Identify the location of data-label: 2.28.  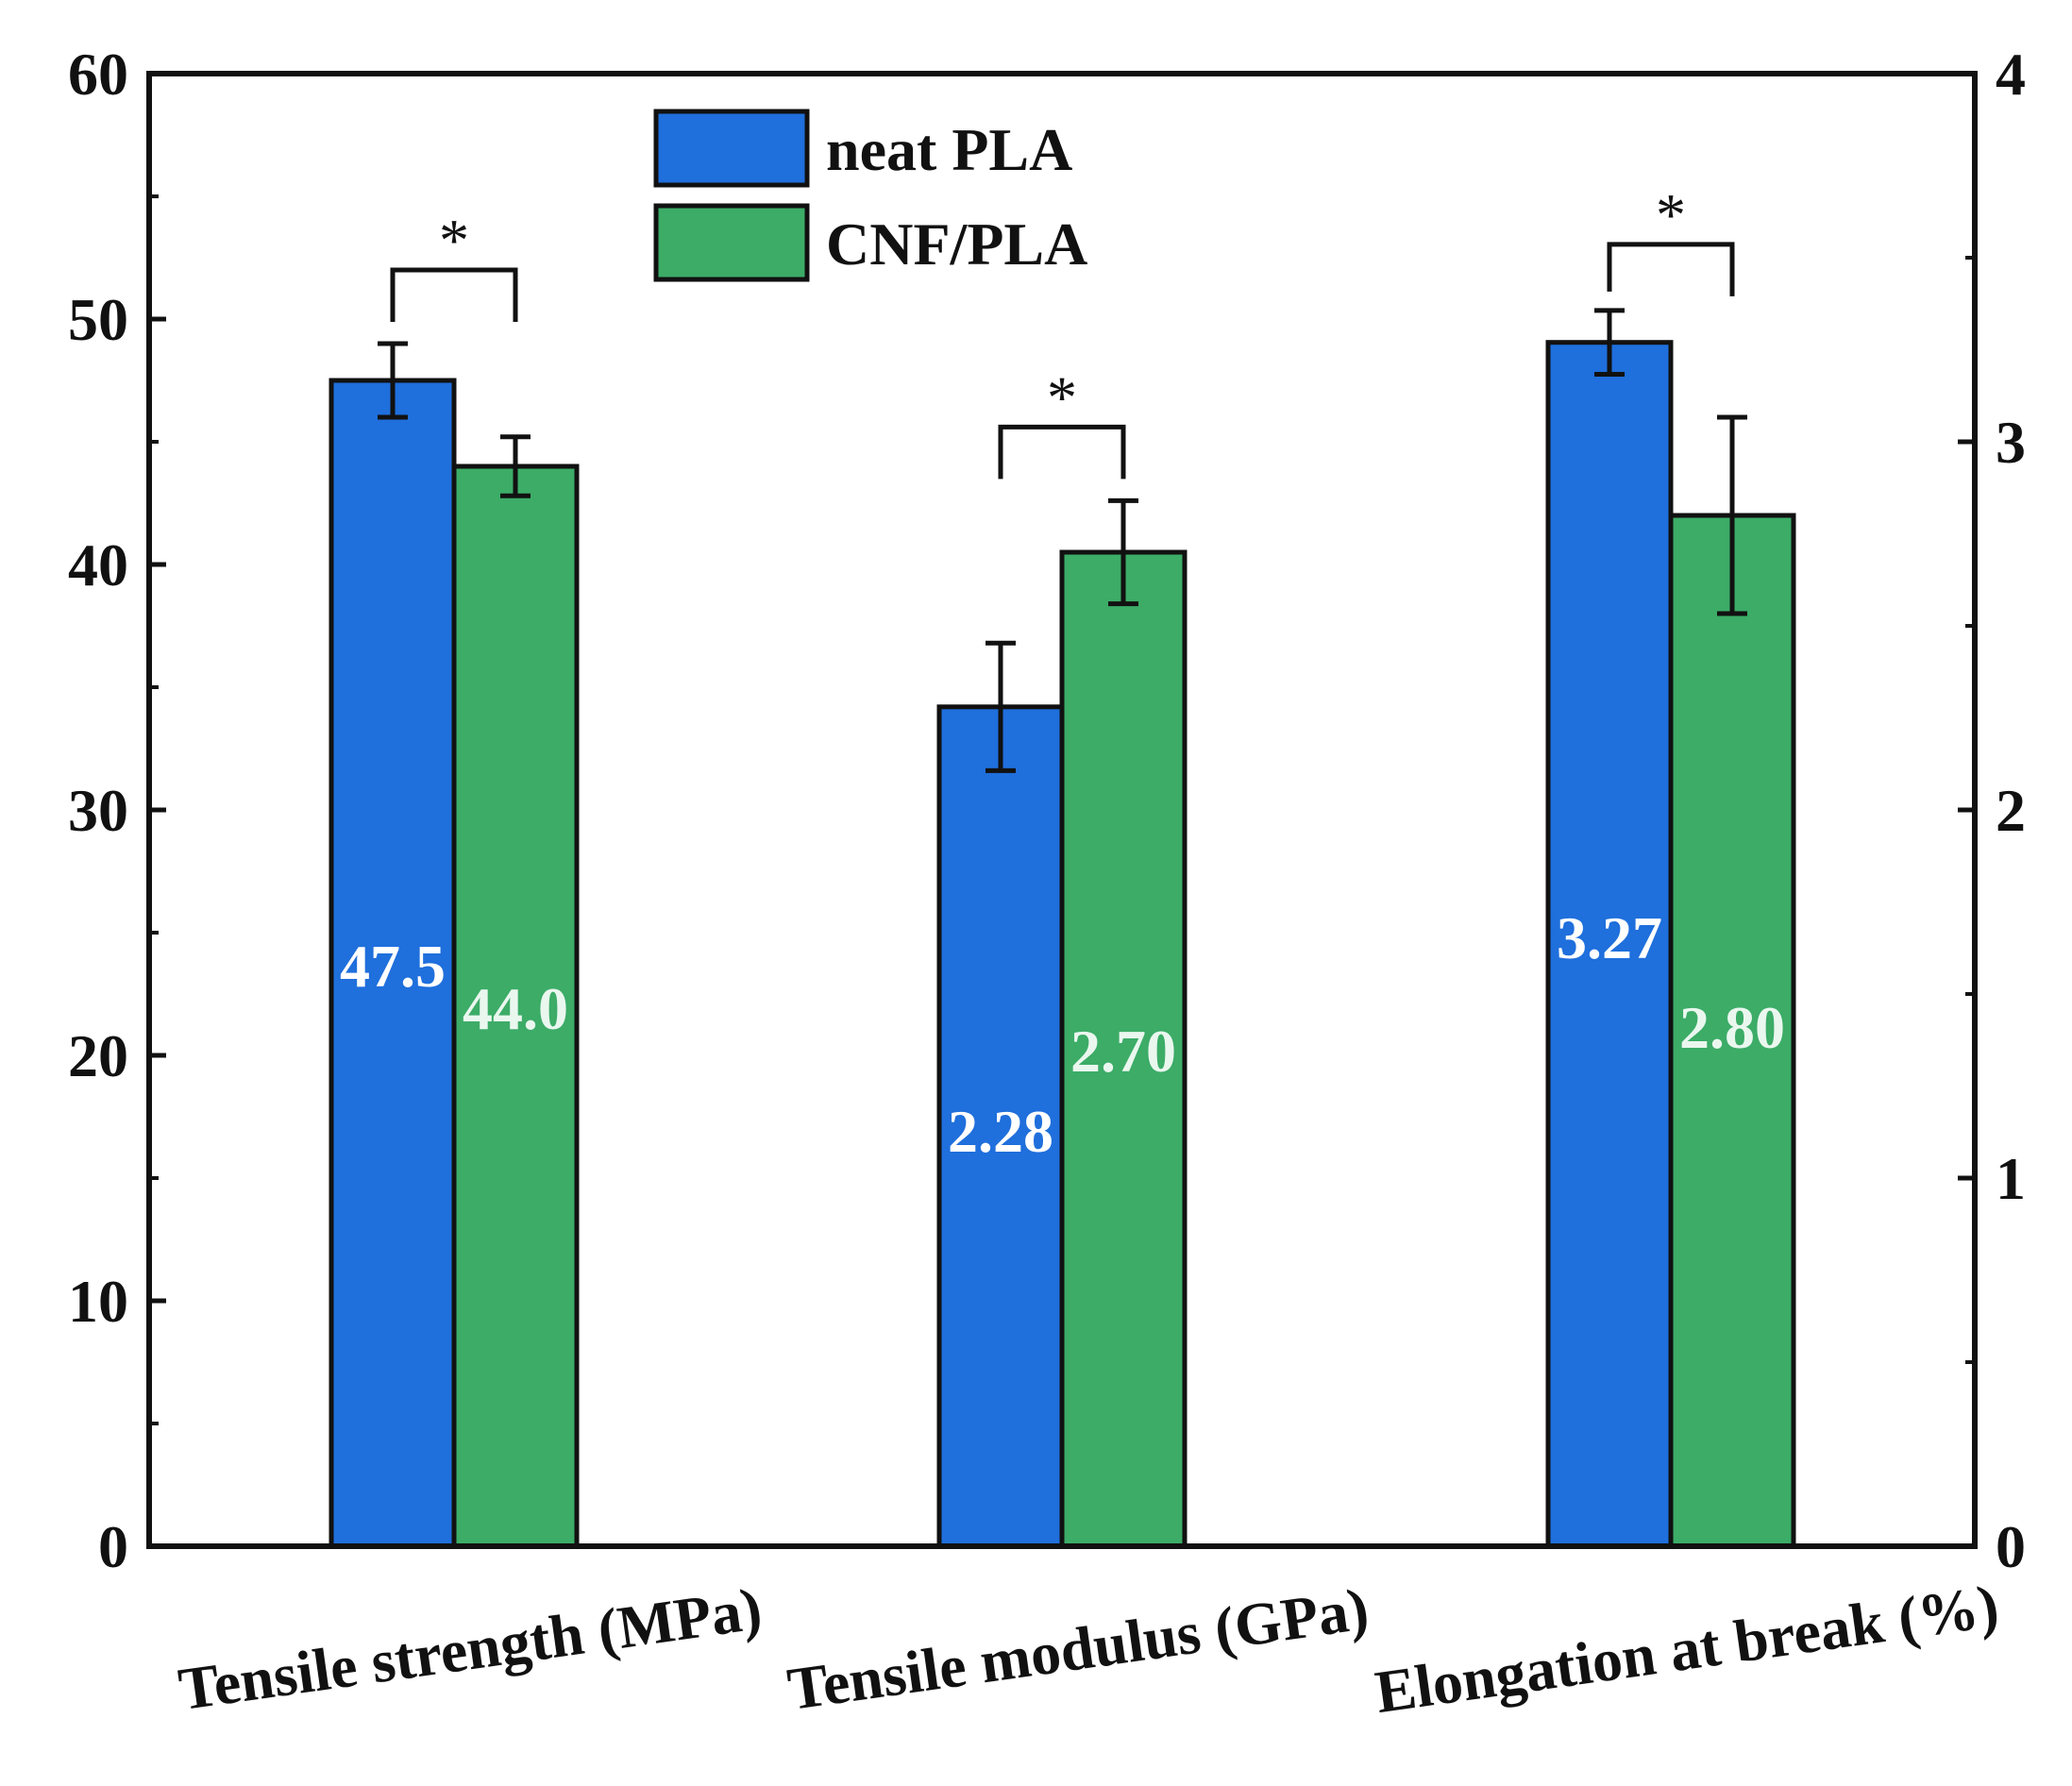
(1000, 1131).